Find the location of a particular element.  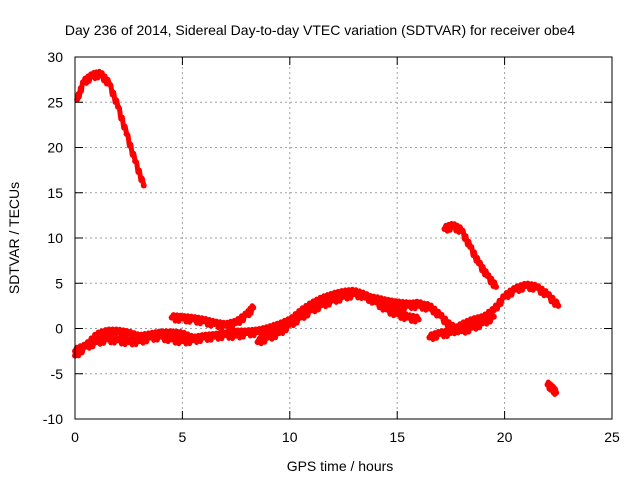

y-tick-label: 0 is located at coordinates (59, 329).